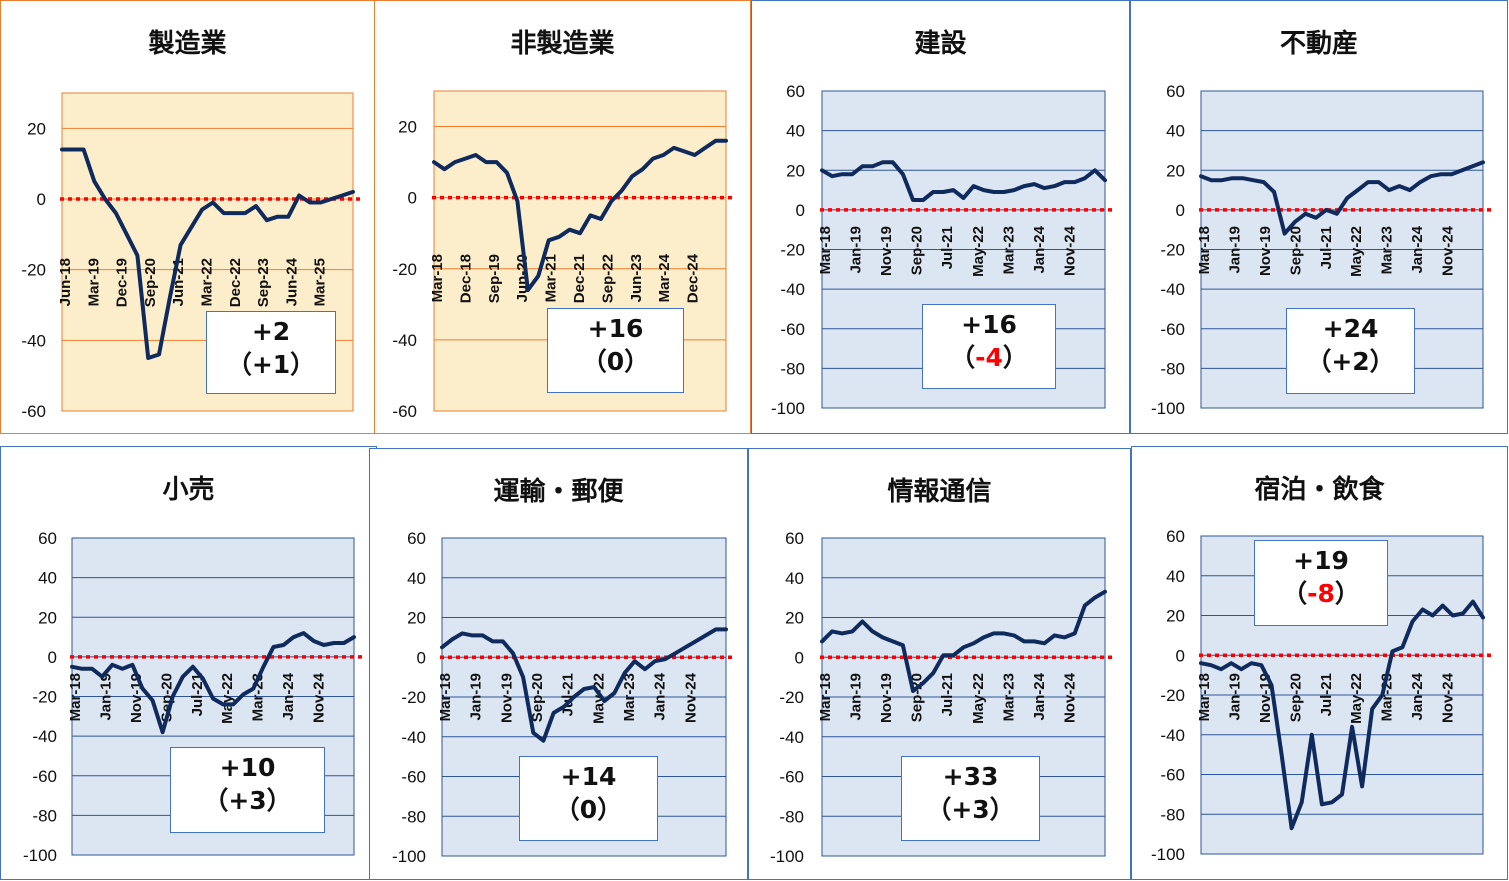  I want to click on x-tick-label: Sep-19, so click(494, 278).